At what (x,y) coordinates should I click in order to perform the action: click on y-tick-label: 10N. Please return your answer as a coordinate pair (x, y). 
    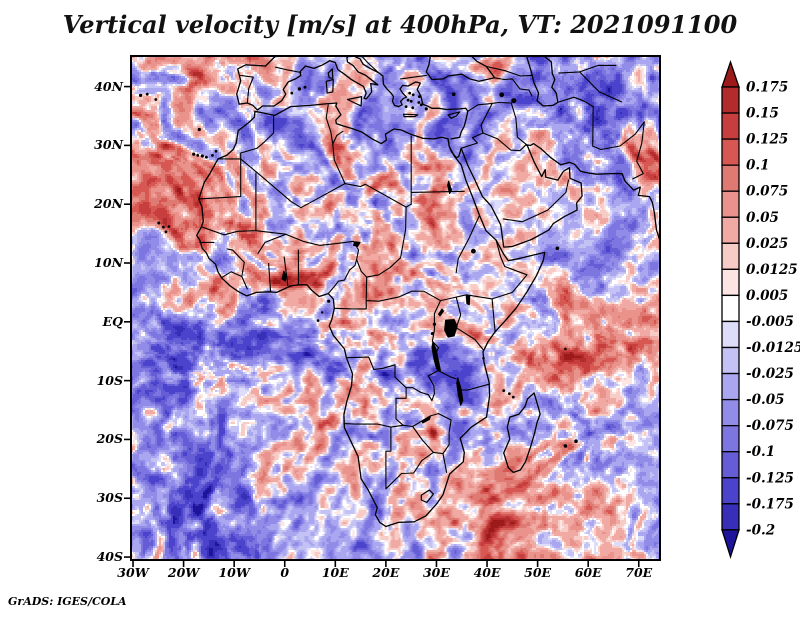
    Looking at the image, I should click on (108, 262).